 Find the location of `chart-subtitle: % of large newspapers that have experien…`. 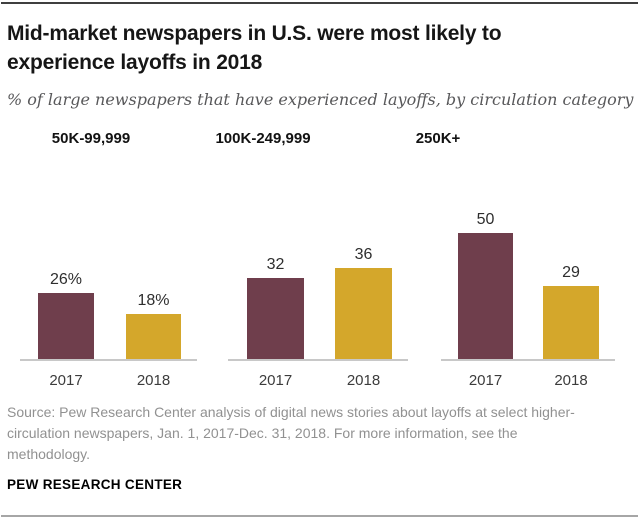

chart-subtitle: % of large newspapers that have experien… is located at coordinates (320, 99).